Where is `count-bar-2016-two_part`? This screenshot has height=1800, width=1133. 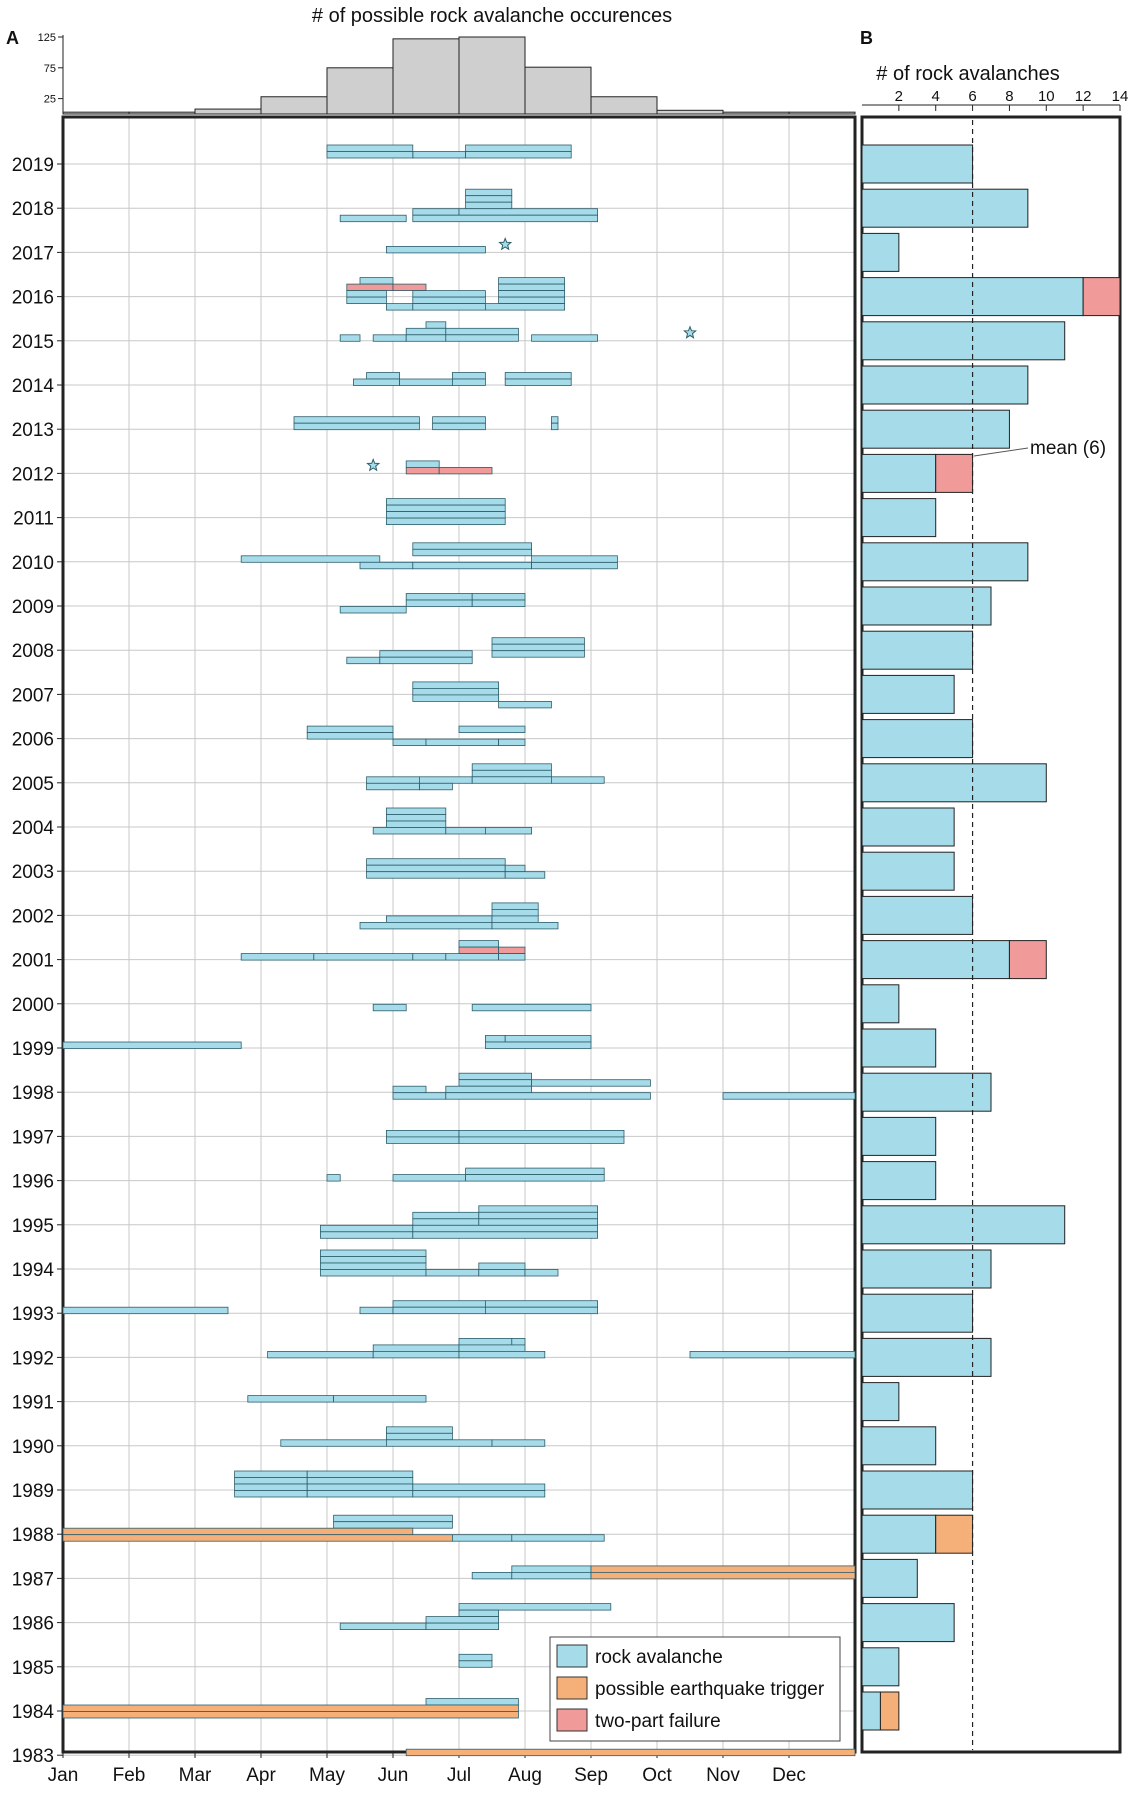 count-bar-2016-two_part is located at coordinates (1101, 297).